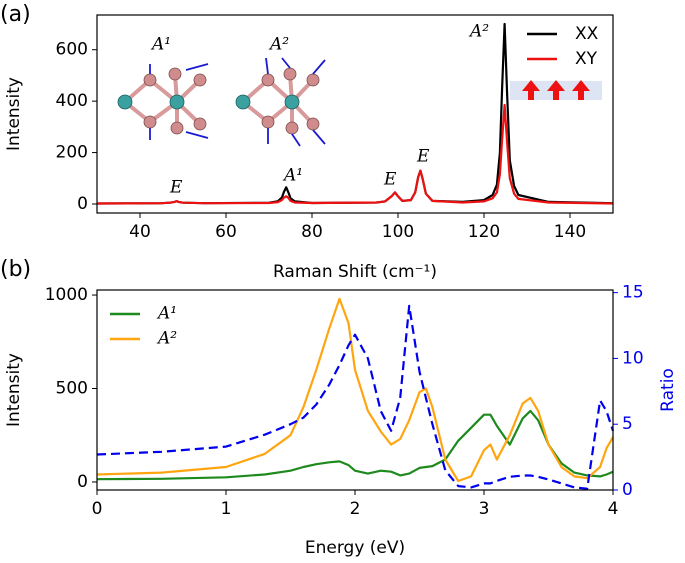  What do you see at coordinates (166, 339) in the screenshot?
I see `legend-label: A²` at bounding box center [166, 339].